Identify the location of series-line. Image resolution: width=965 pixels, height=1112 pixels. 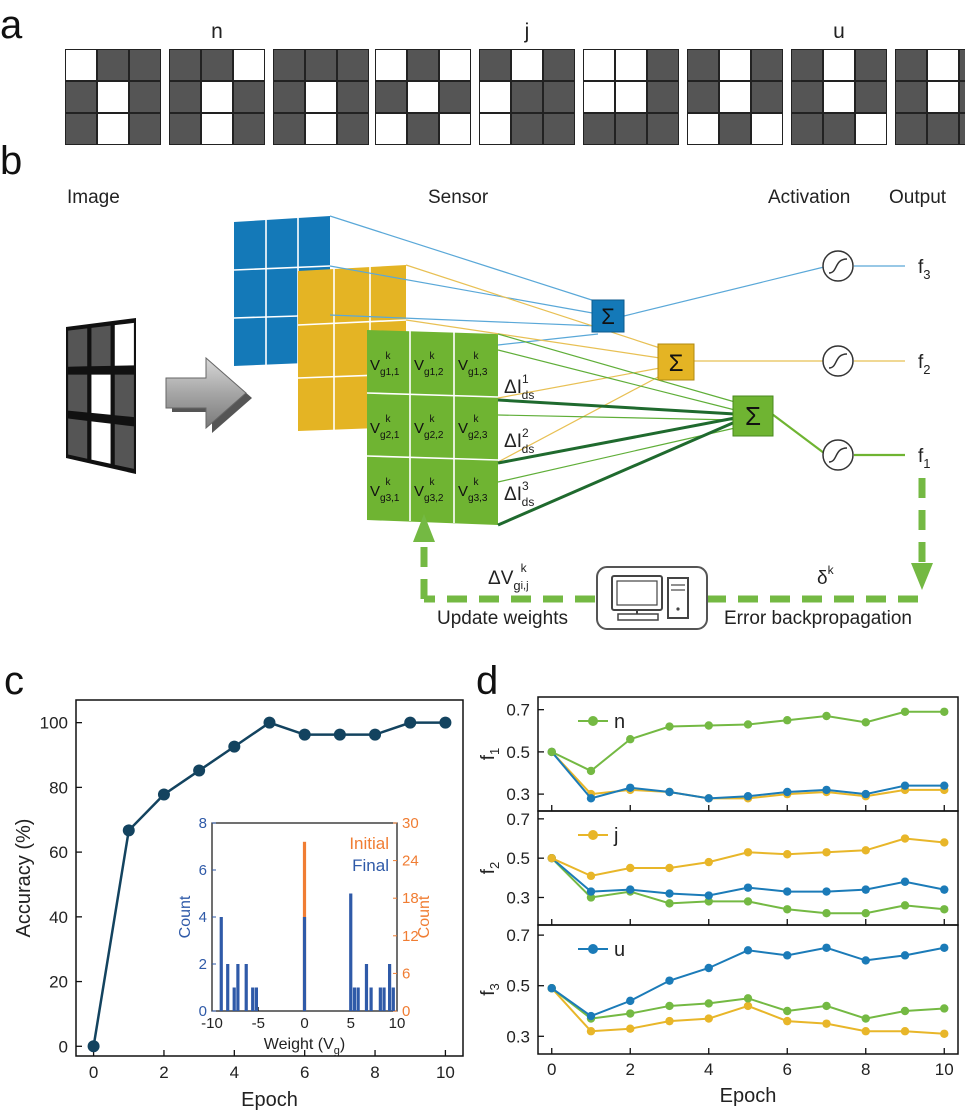
(748, 775).